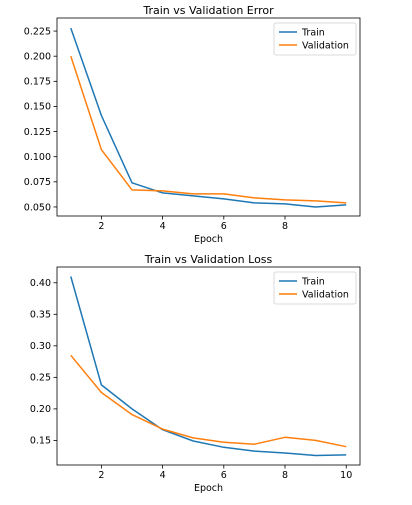 The height and width of the screenshot is (505, 412). Describe the element at coordinates (40, 441) in the screenshot. I see `y-tick-label: 0.15` at that location.